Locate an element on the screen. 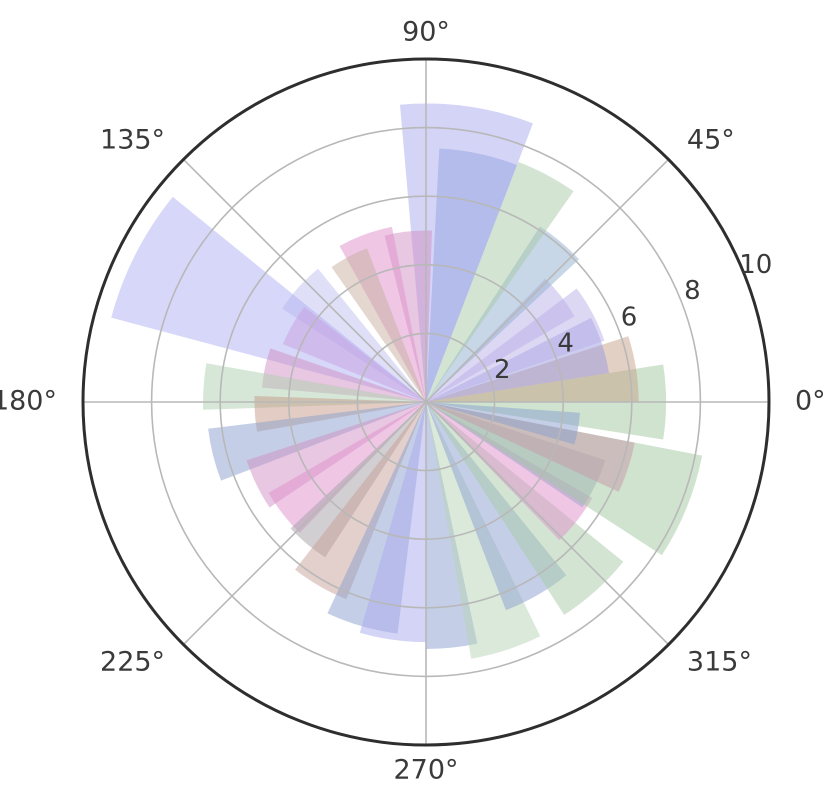  angle-tick-label-1: 45° is located at coordinates (711, 140).